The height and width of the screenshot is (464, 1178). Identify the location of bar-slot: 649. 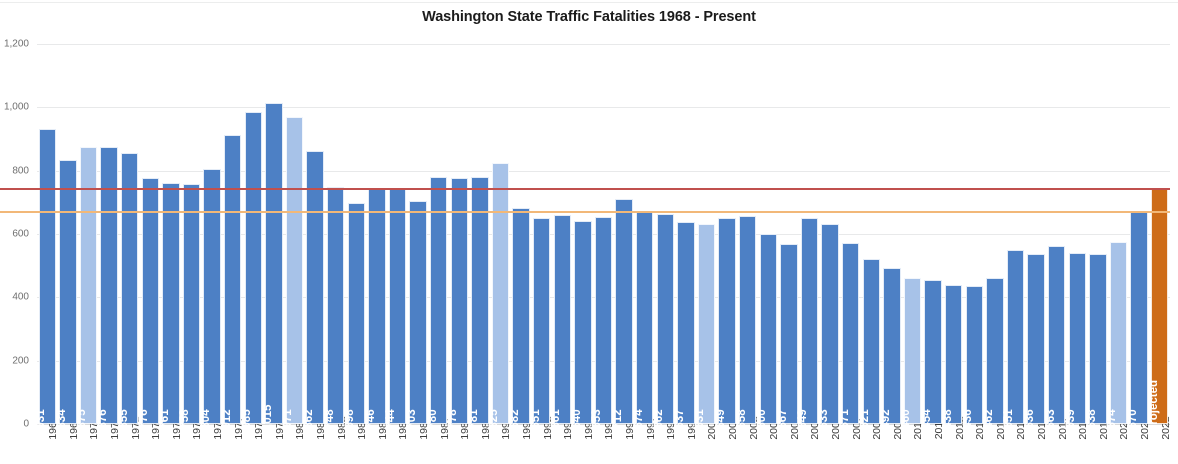
(726, 236).